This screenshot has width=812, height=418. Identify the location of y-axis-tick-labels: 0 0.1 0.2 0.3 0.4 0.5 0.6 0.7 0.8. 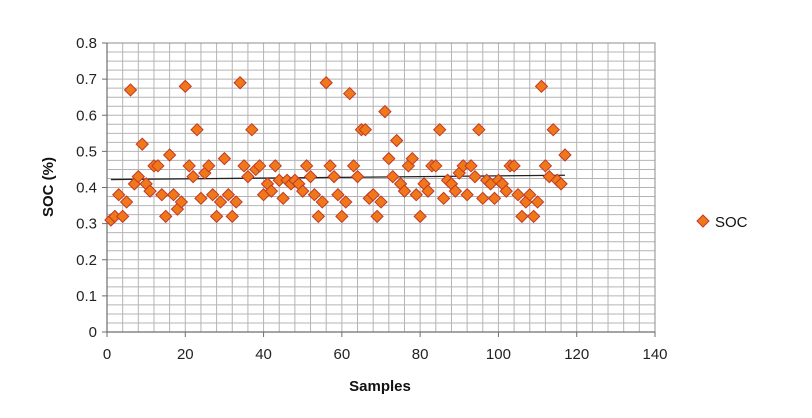
(91, 188).